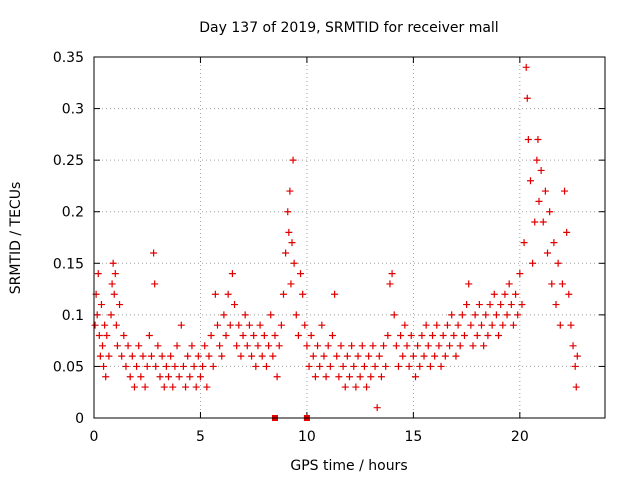 The width and height of the screenshot is (640, 480). I want to click on x-axis-label: GPS time / hours, so click(348, 466).